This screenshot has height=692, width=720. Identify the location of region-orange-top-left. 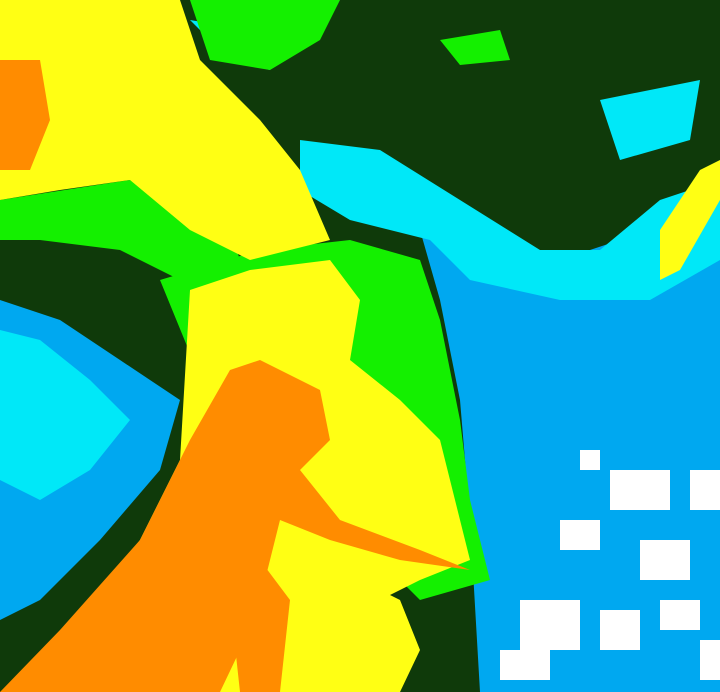
(25, 115).